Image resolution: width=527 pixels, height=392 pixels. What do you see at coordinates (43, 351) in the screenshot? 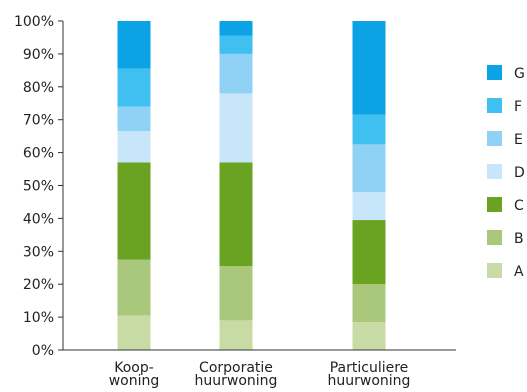
I see `y-tick-label: 0%` at bounding box center [43, 351].